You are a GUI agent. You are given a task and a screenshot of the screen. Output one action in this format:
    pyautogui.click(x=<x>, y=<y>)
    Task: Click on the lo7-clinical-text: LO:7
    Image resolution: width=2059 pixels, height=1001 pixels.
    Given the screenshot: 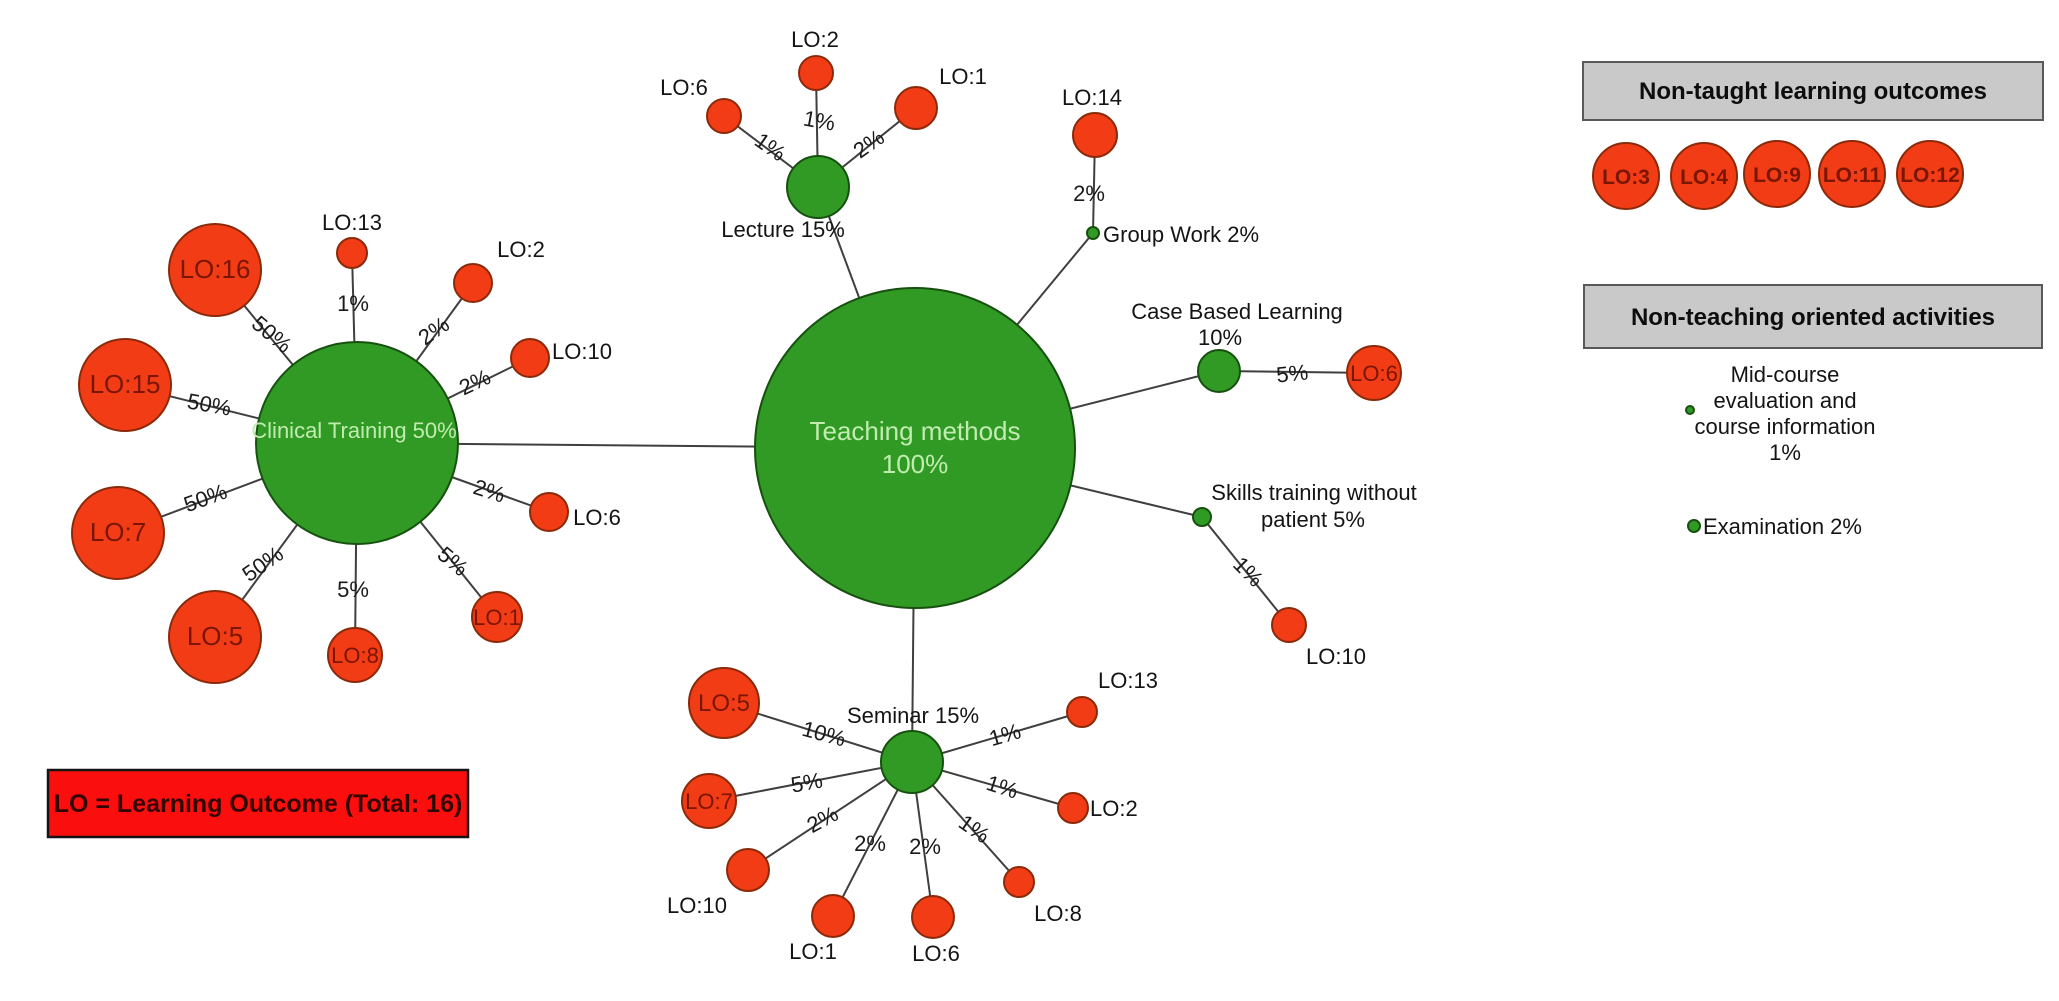 What is the action you would take?
    pyautogui.click(x=118, y=532)
    